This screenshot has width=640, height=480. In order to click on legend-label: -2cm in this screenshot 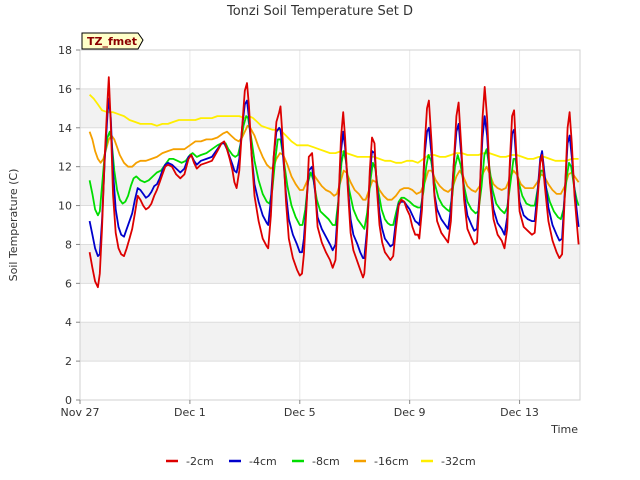, I will do `click(200, 461)`.